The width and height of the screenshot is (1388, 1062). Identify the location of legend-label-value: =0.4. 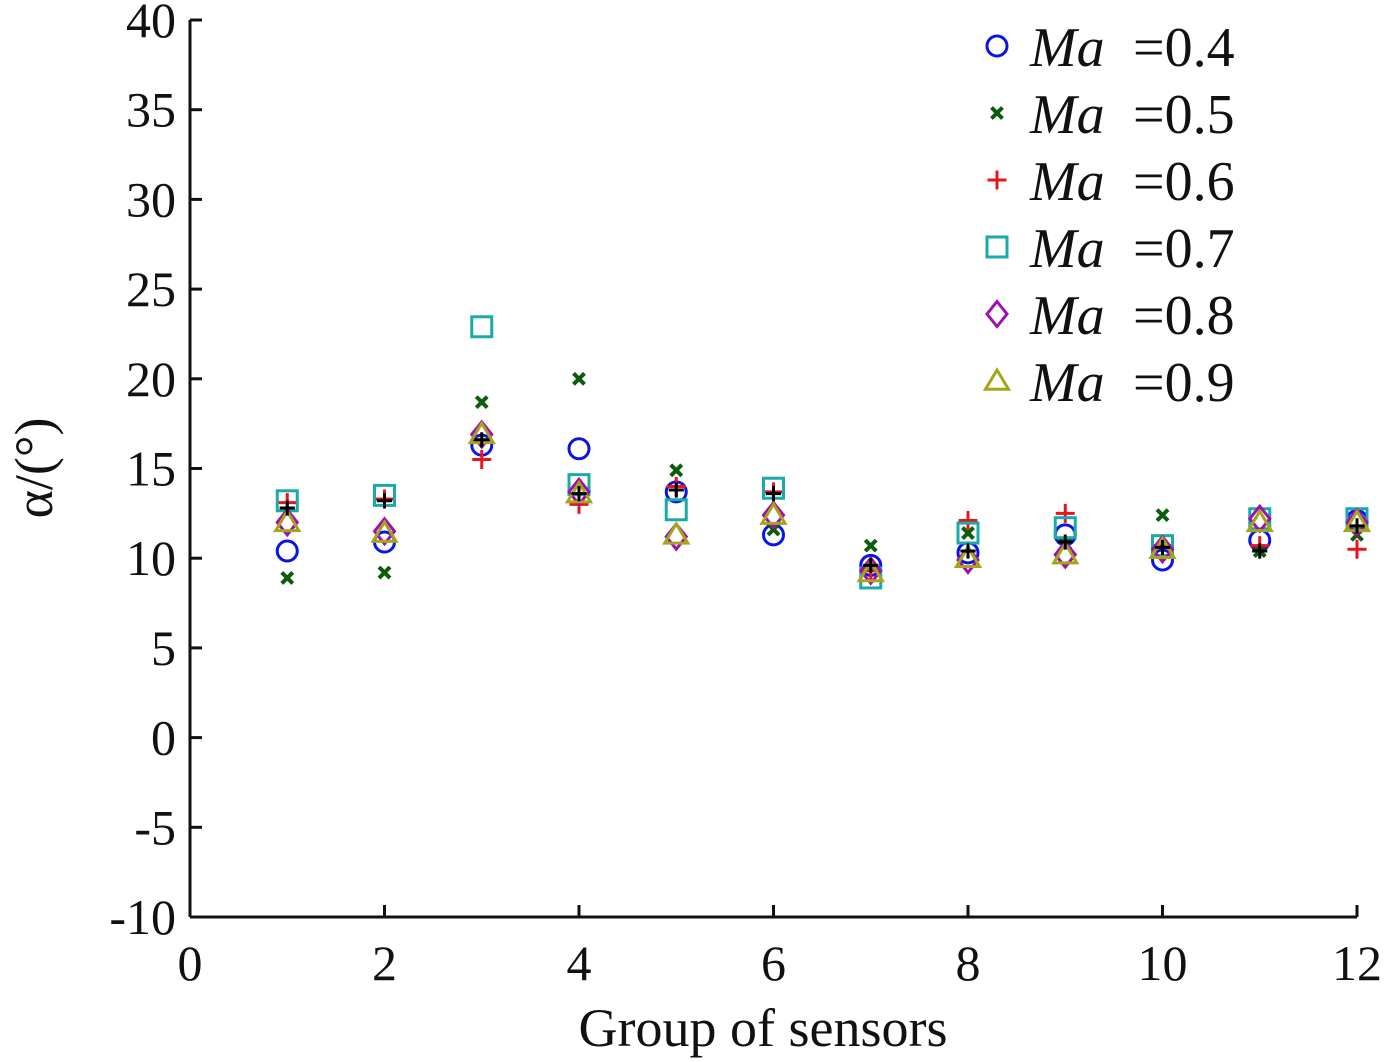
(1184, 48).